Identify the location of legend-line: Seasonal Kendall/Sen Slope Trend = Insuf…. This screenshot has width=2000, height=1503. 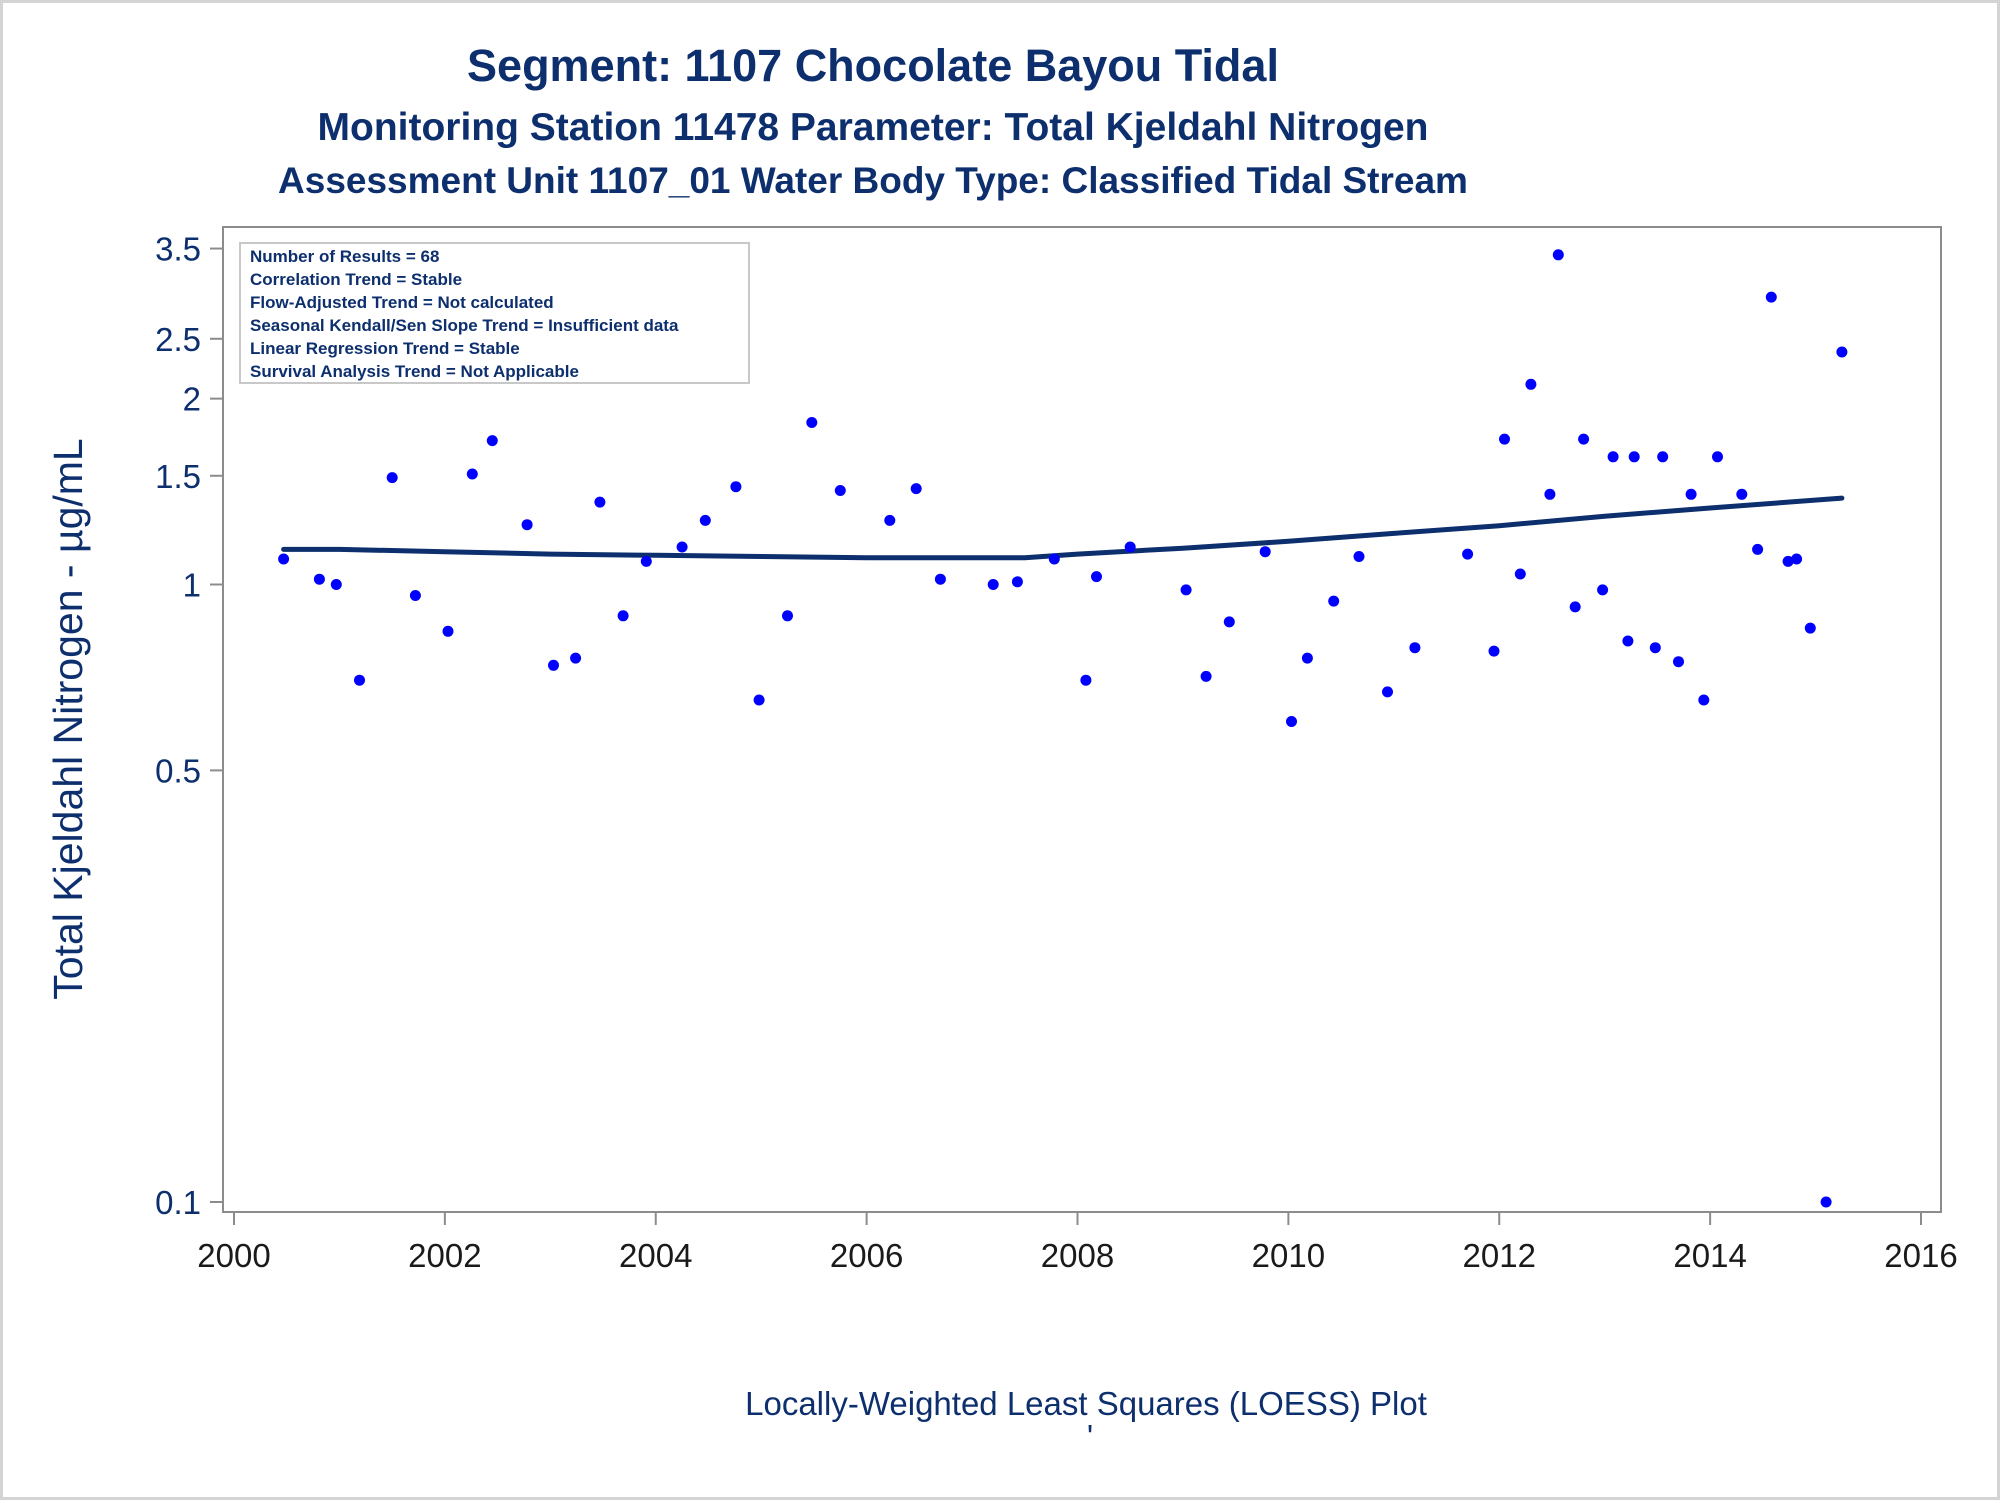
(464, 325).